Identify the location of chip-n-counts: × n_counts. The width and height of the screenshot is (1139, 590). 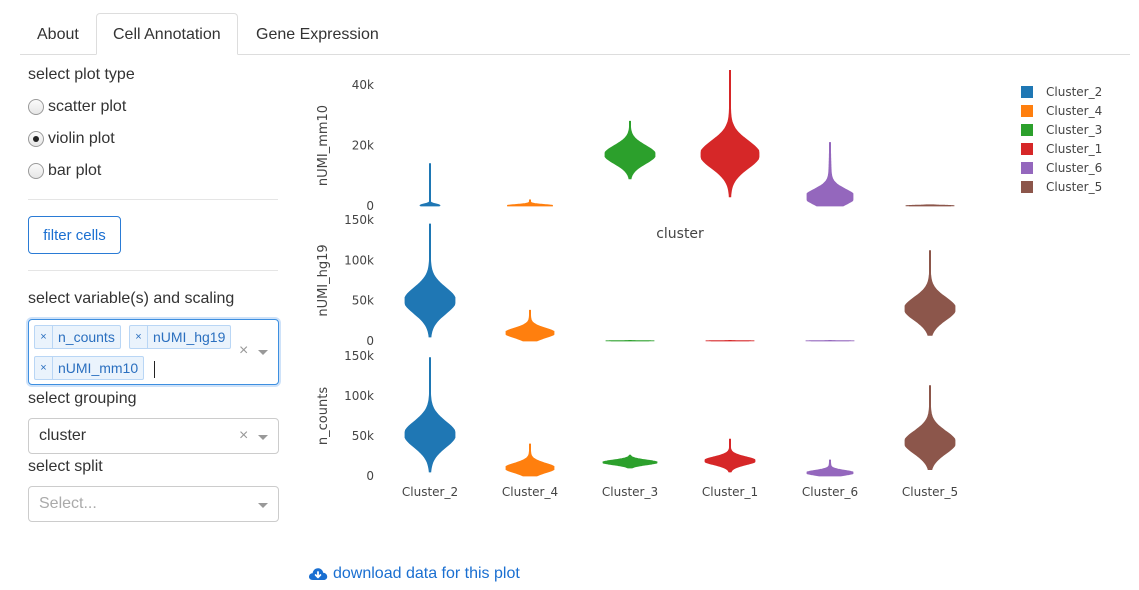
(77, 337).